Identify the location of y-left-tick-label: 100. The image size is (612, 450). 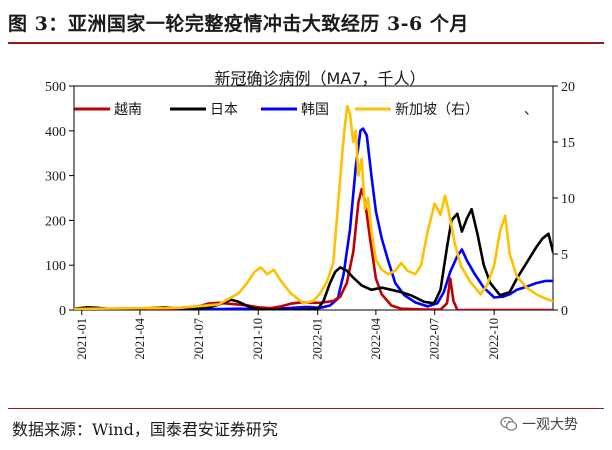
(55, 266).